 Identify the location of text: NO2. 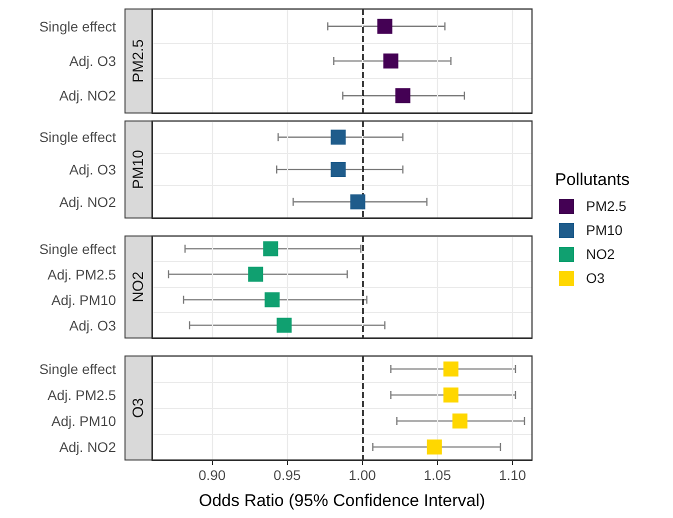
(138, 287).